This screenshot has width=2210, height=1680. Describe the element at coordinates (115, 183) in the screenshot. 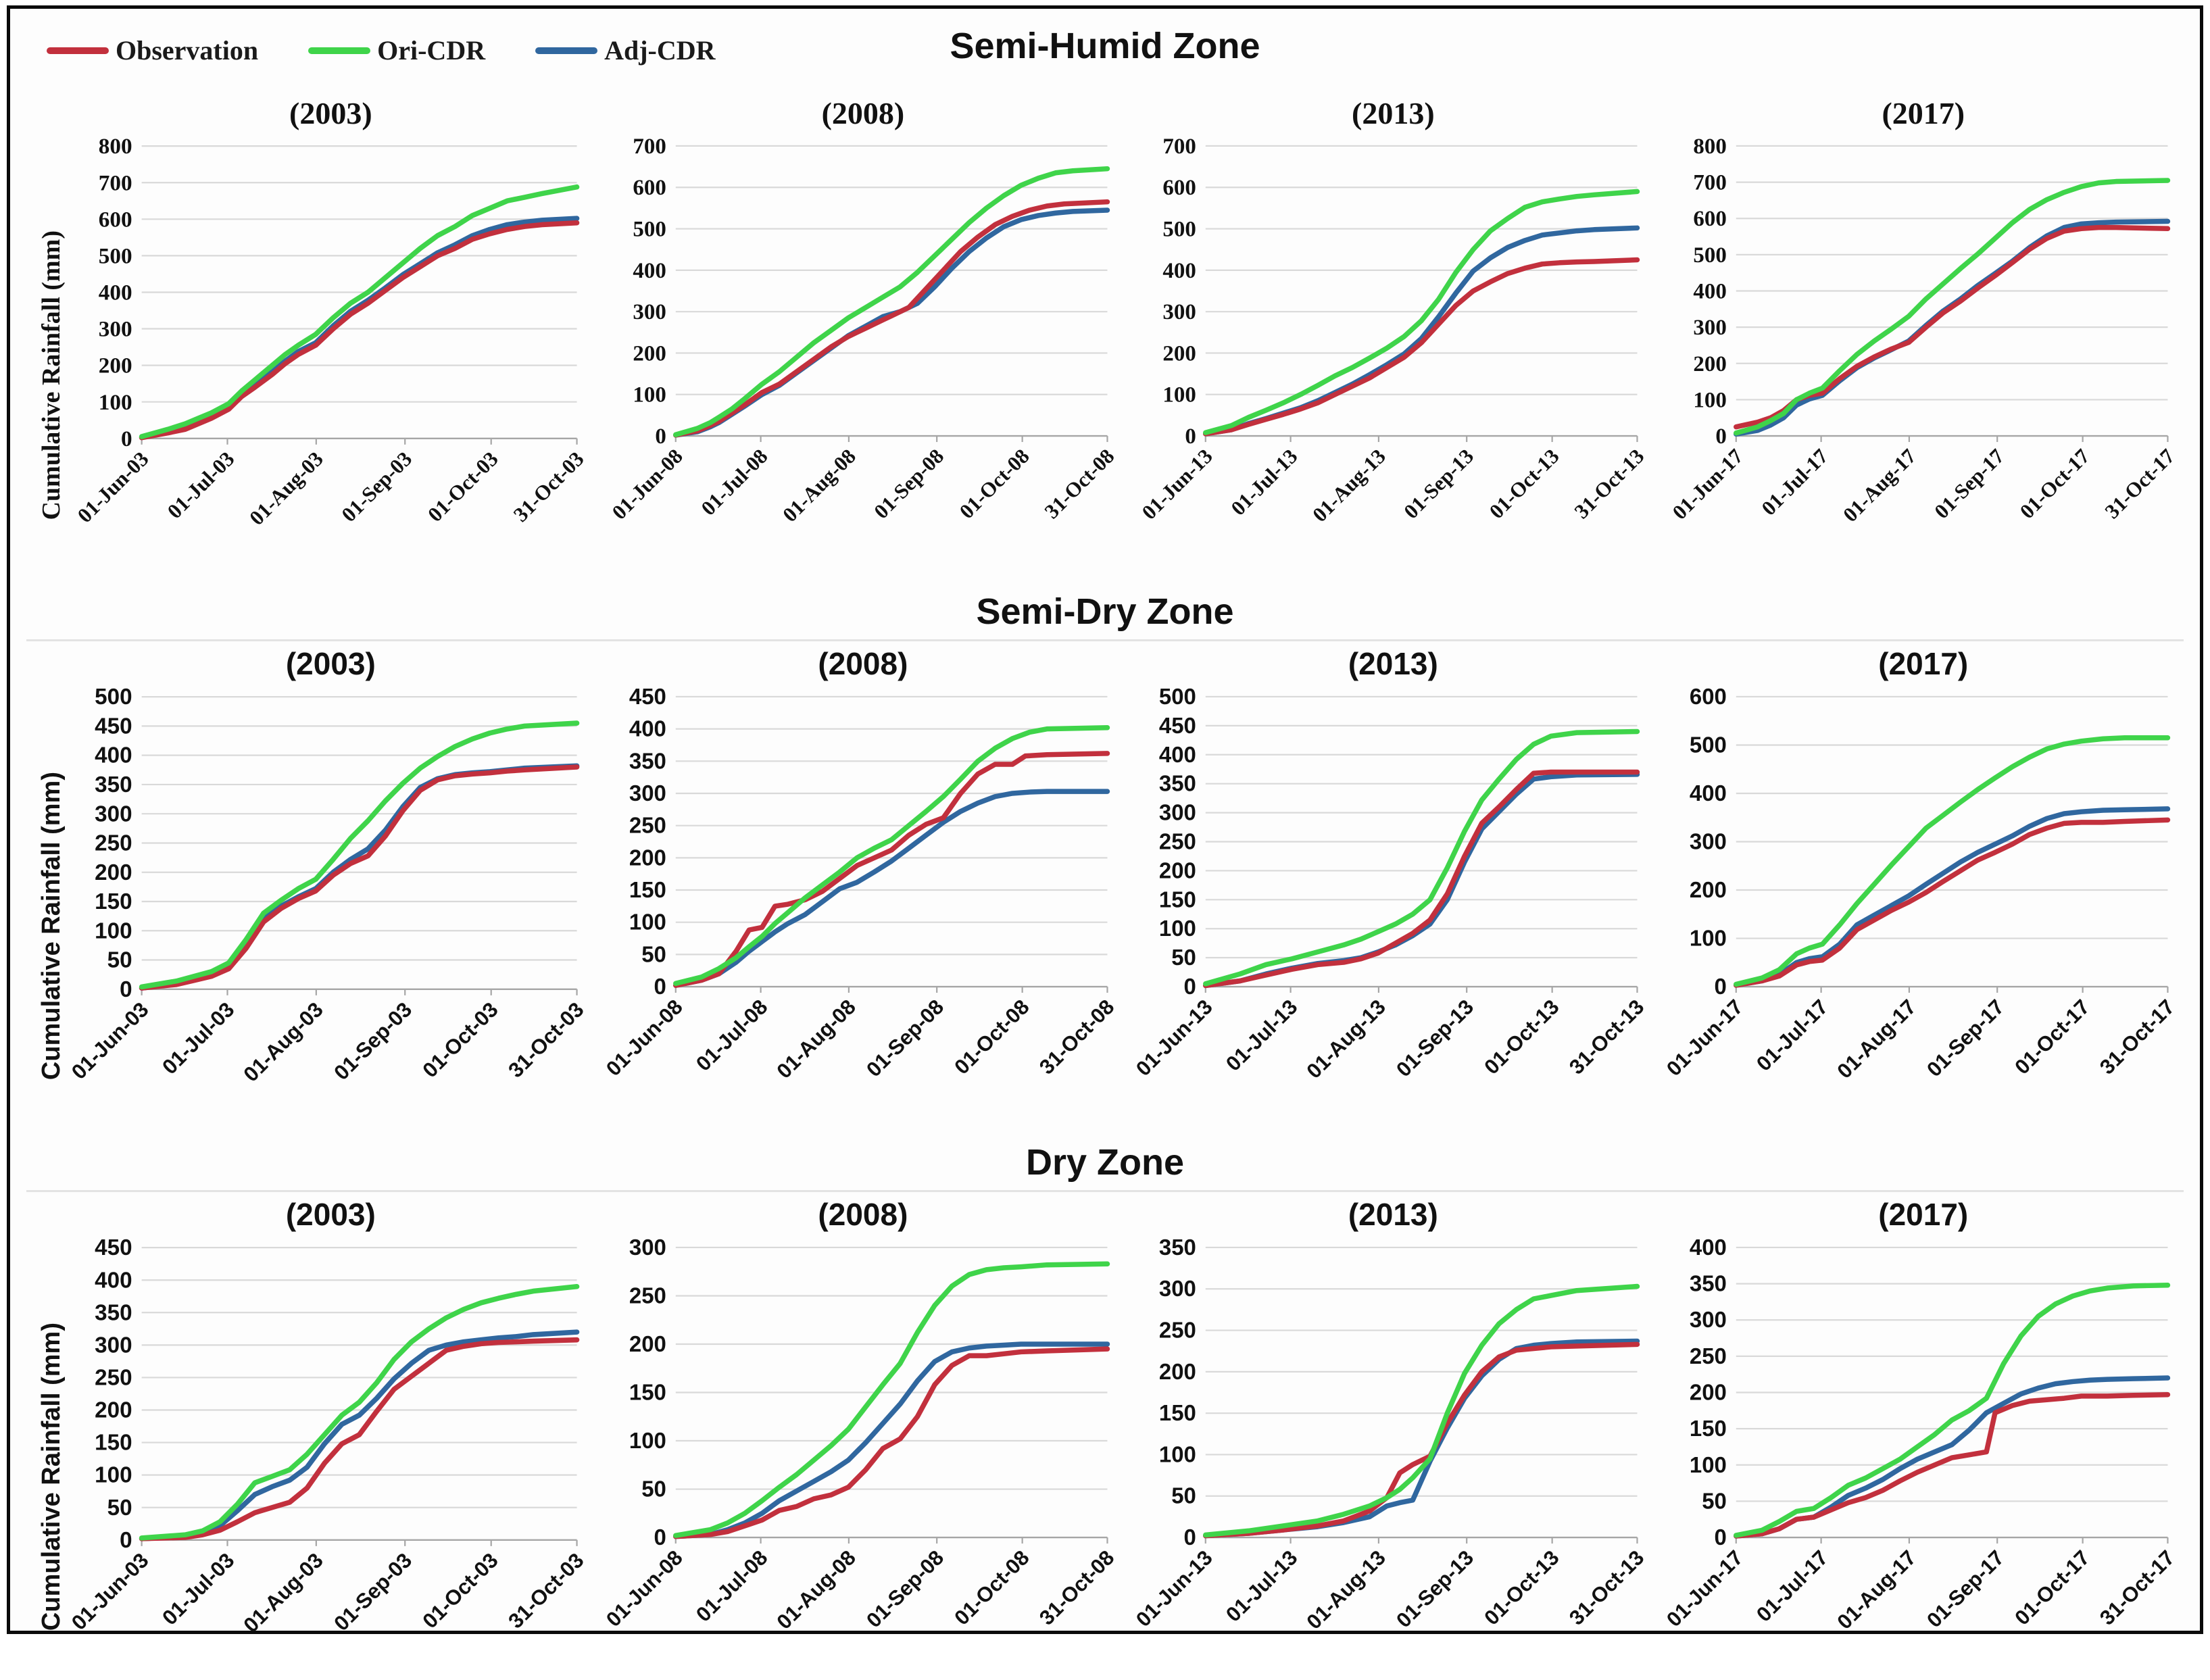

I see `svg-text: 700` at that location.